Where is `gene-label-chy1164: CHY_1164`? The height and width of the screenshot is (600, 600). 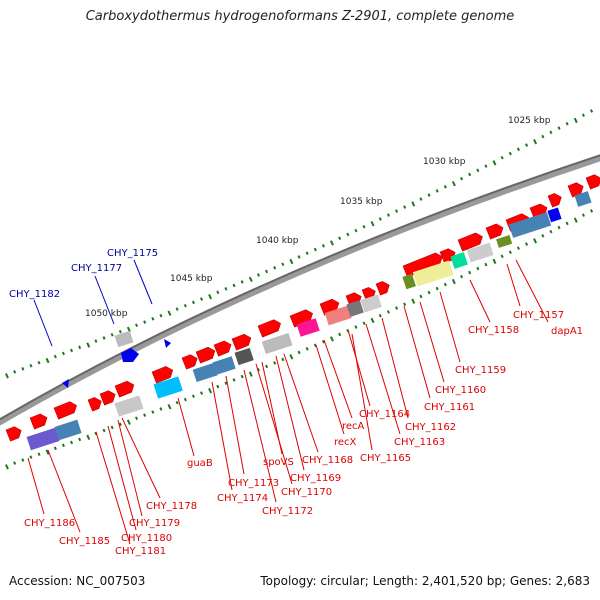
gene-label-chy1164: CHY_1164 is located at coordinates (384, 414).